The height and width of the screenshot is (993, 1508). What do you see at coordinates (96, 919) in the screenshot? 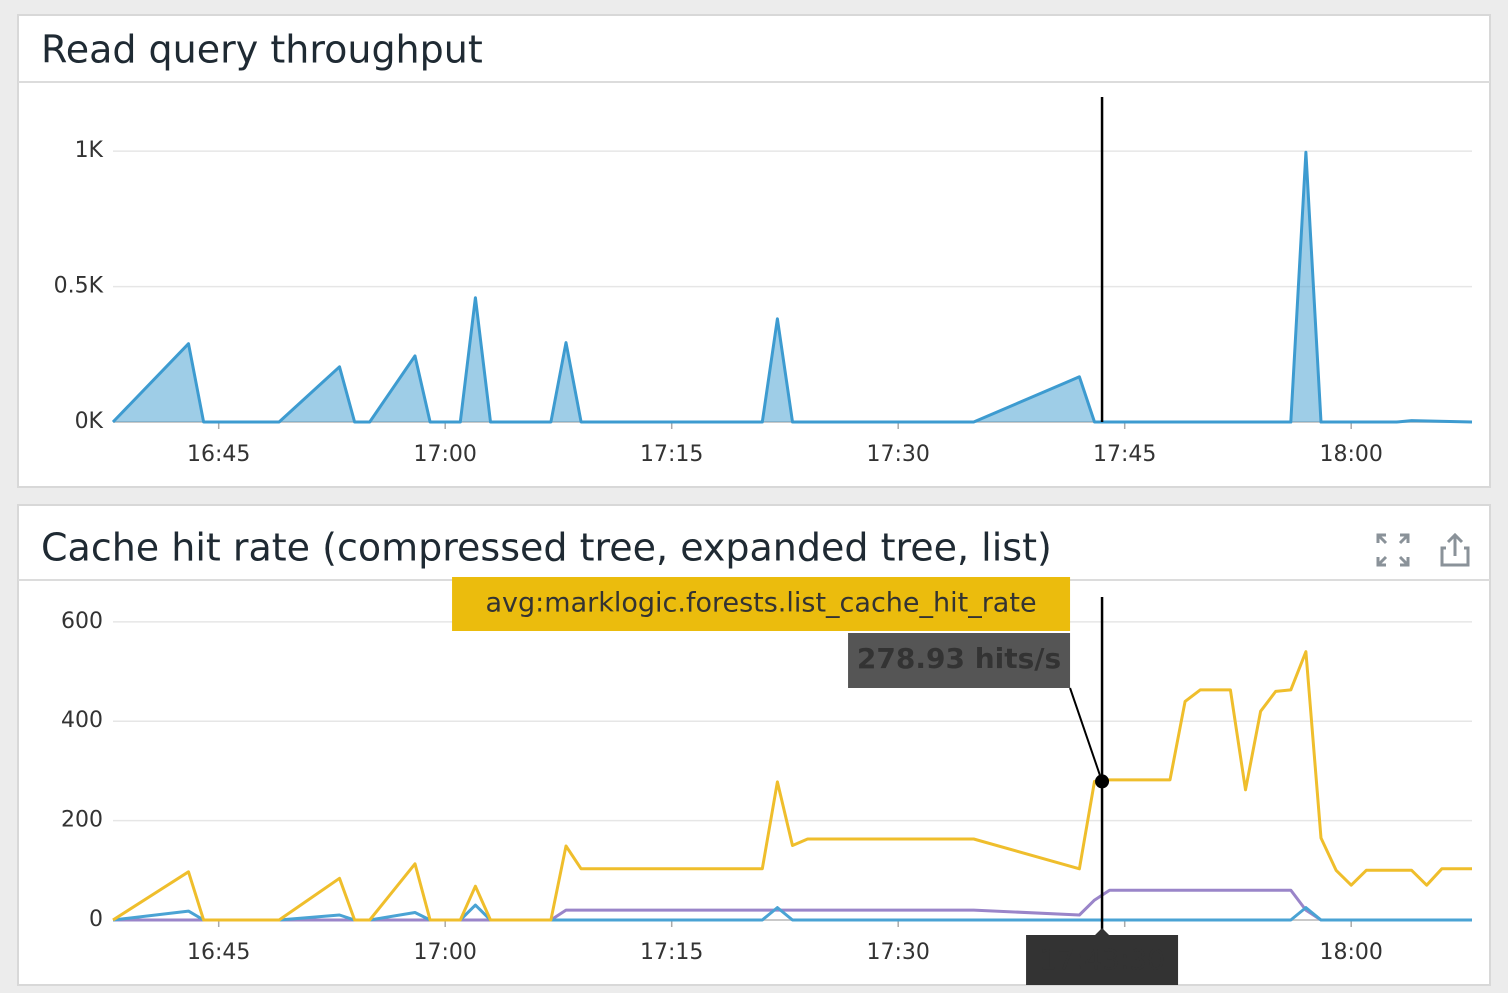
I see `y-tick-label: 0` at bounding box center [96, 919].